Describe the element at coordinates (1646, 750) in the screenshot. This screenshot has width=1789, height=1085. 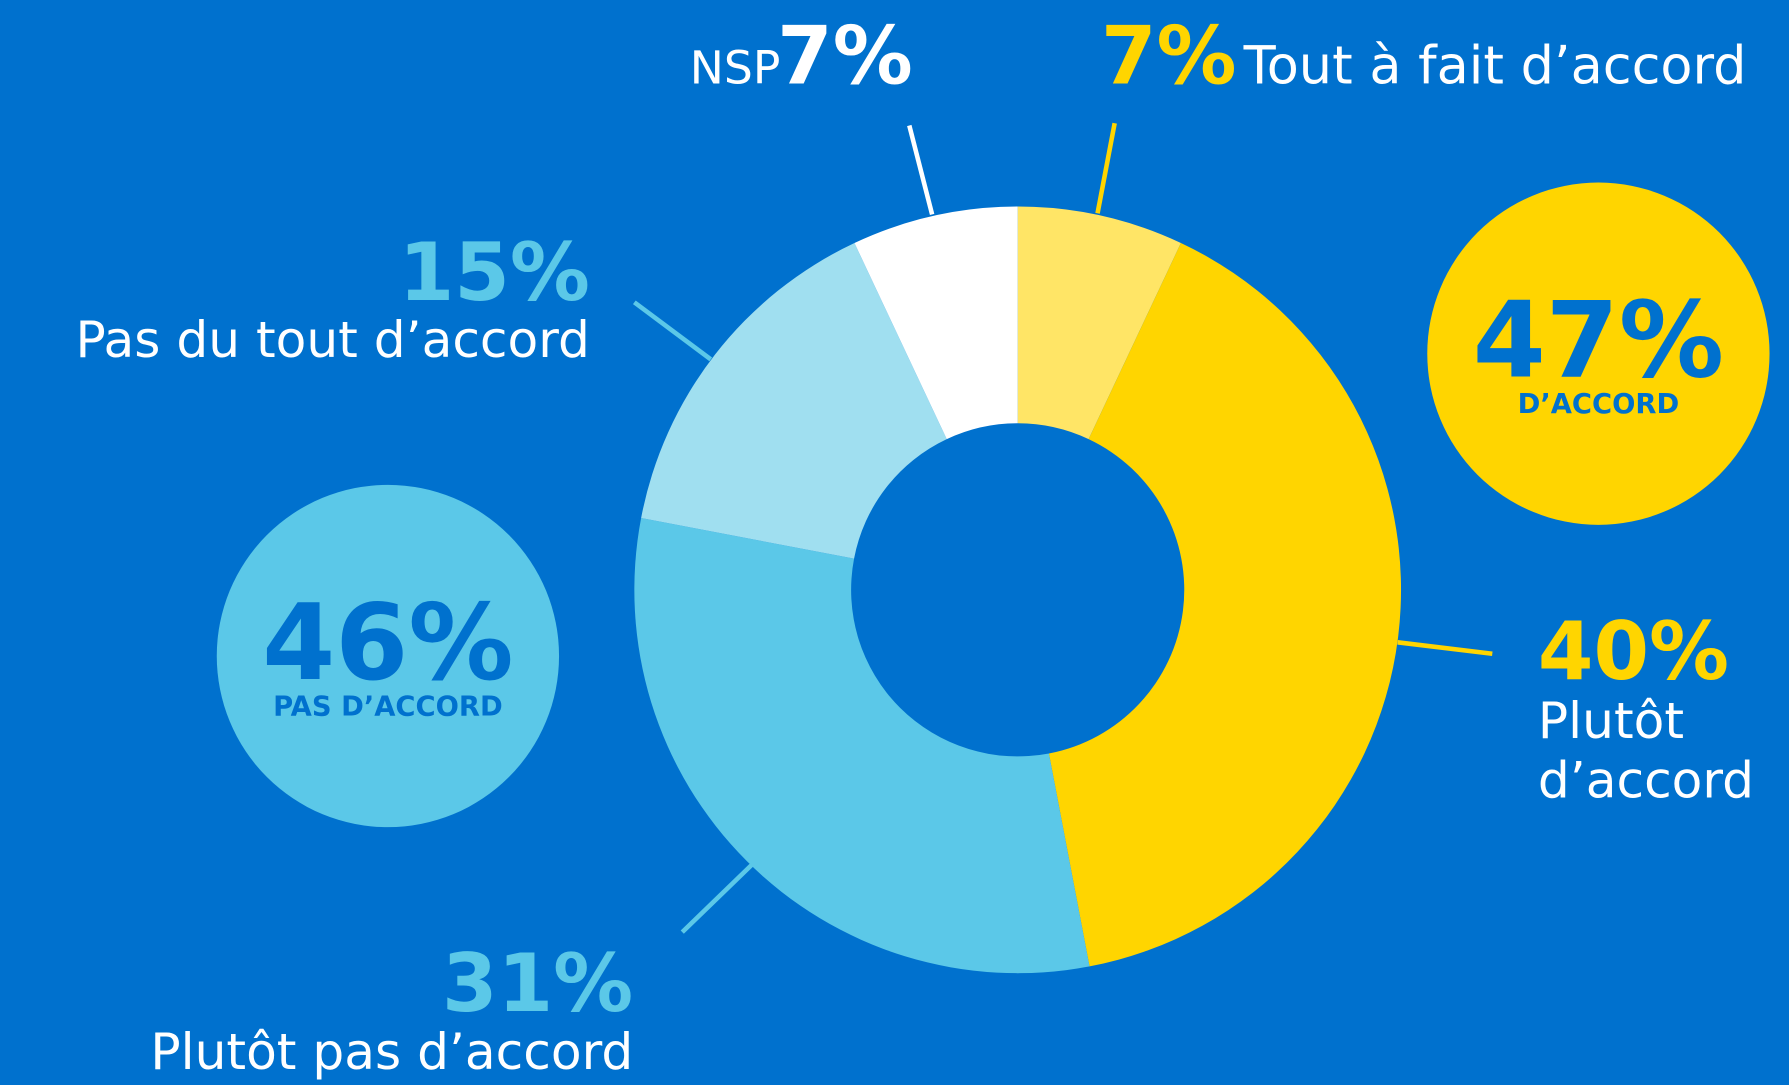
I see `slice-label: Plutôt d’accord` at that location.